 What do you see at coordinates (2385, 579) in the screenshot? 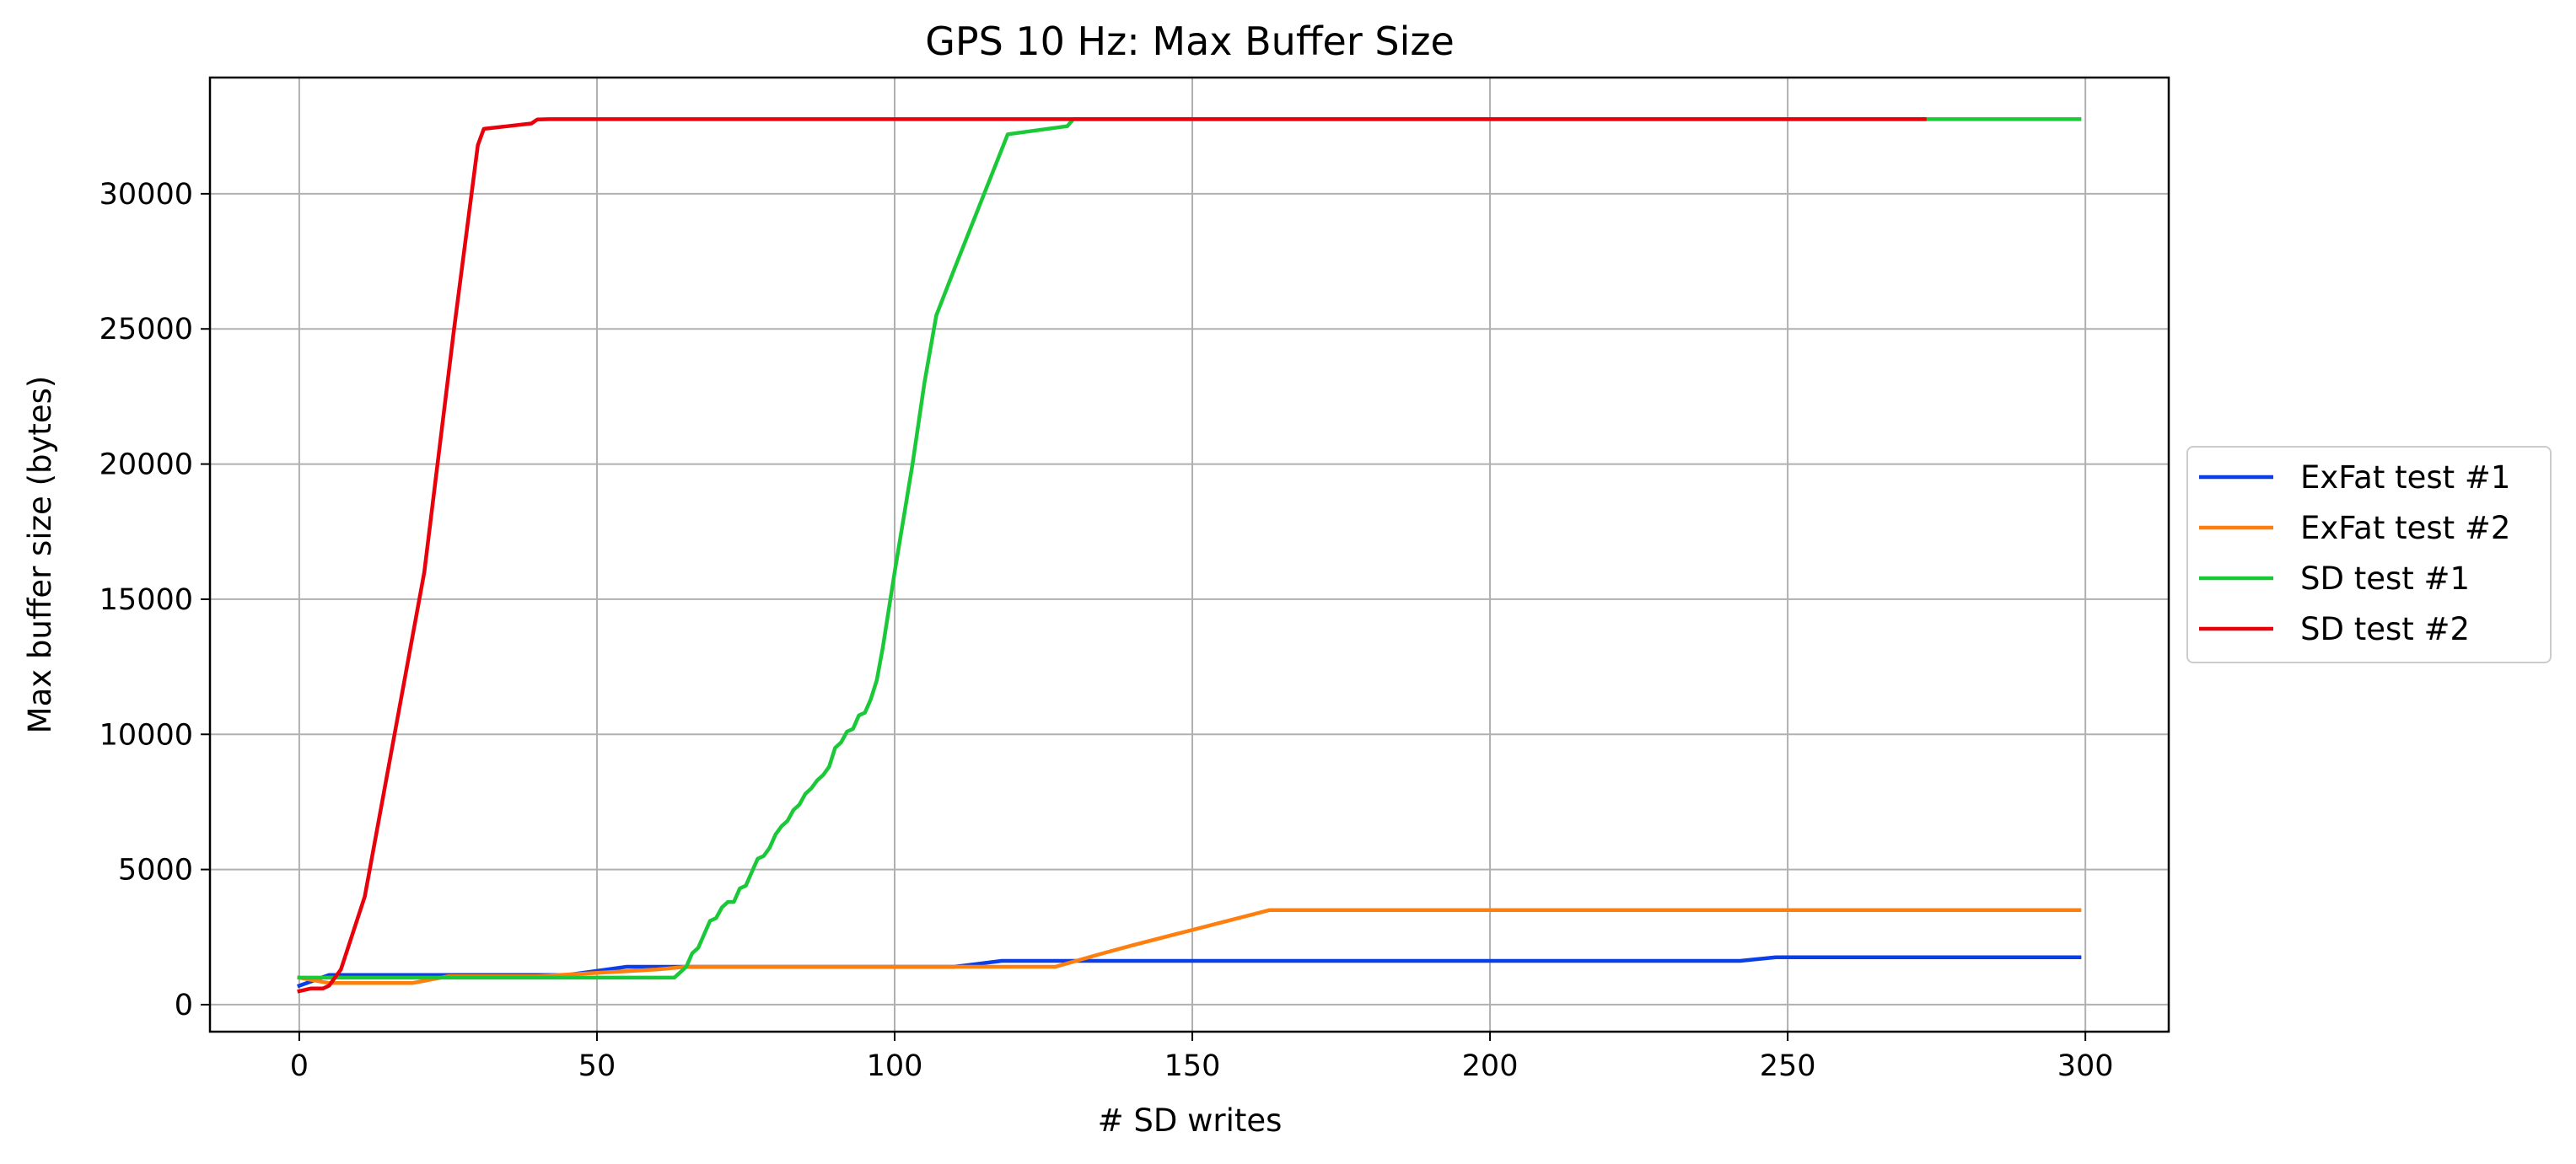
I see `legend-label-3: SD test #1` at bounding box center [2385, 579].